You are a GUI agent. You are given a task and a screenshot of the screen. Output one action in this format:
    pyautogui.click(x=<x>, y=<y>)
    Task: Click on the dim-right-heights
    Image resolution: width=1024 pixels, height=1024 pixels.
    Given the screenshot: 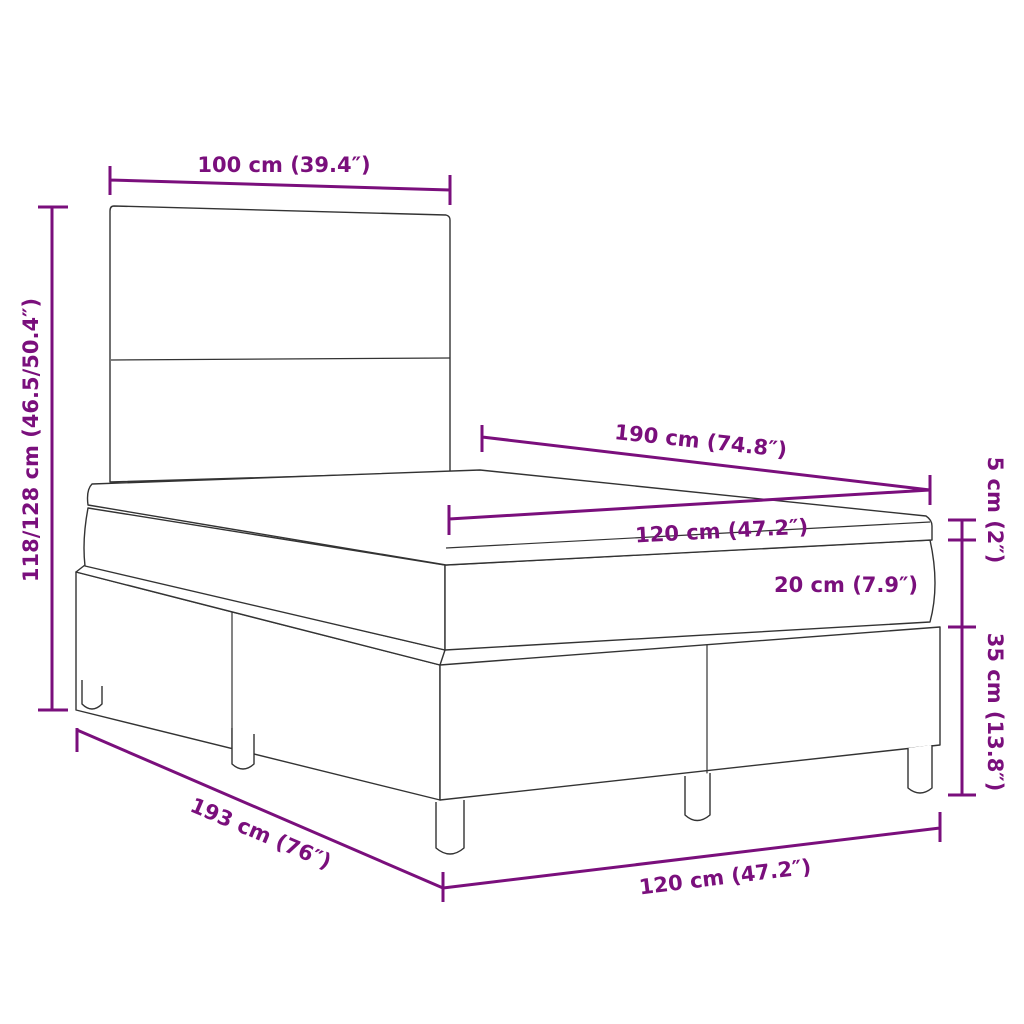 What is the action you would take?
    pyautogui.click(x=962, y=657)
    